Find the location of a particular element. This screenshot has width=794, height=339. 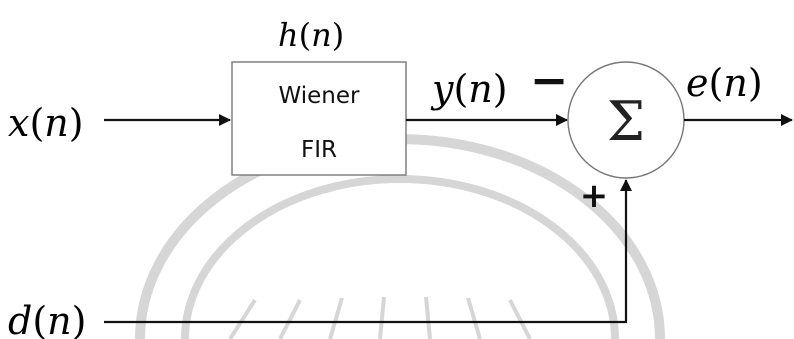

filter-label-line2: FIR is located at coordinates (319, 150).